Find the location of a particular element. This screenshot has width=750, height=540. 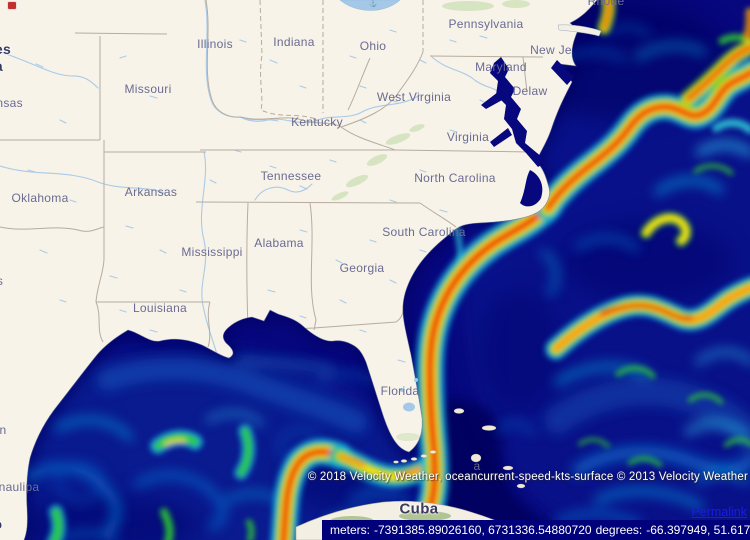

degrees-label: degrees: is located at coordinates (619, 530).